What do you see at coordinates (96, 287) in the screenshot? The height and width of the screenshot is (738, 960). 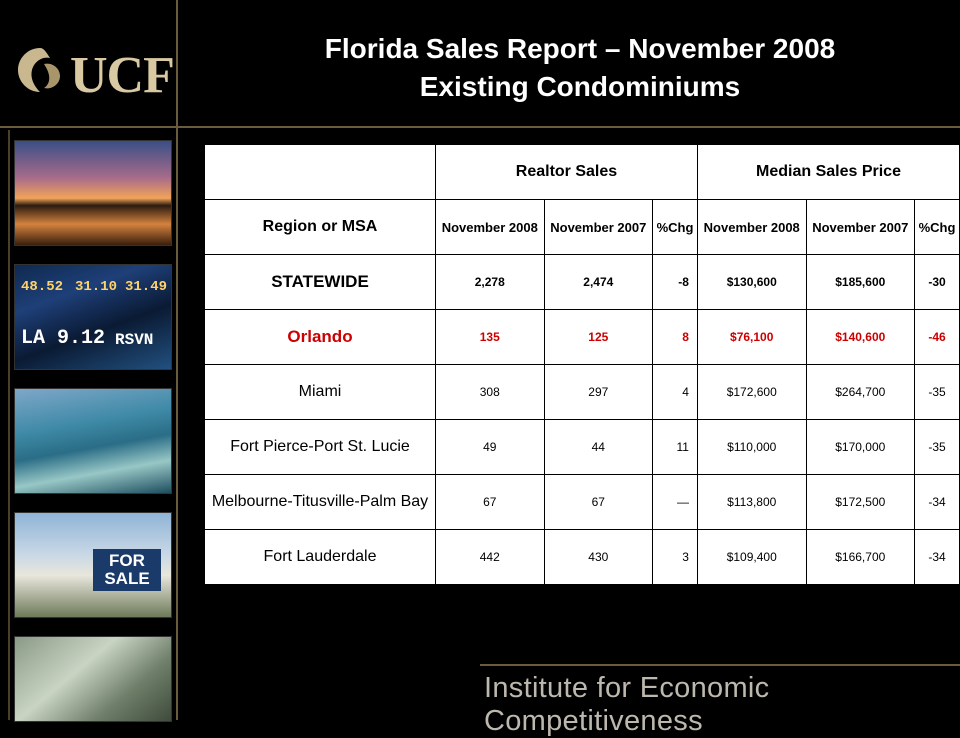 I see `ticker-value-2: 31.10` at bounding box center [96, 287].